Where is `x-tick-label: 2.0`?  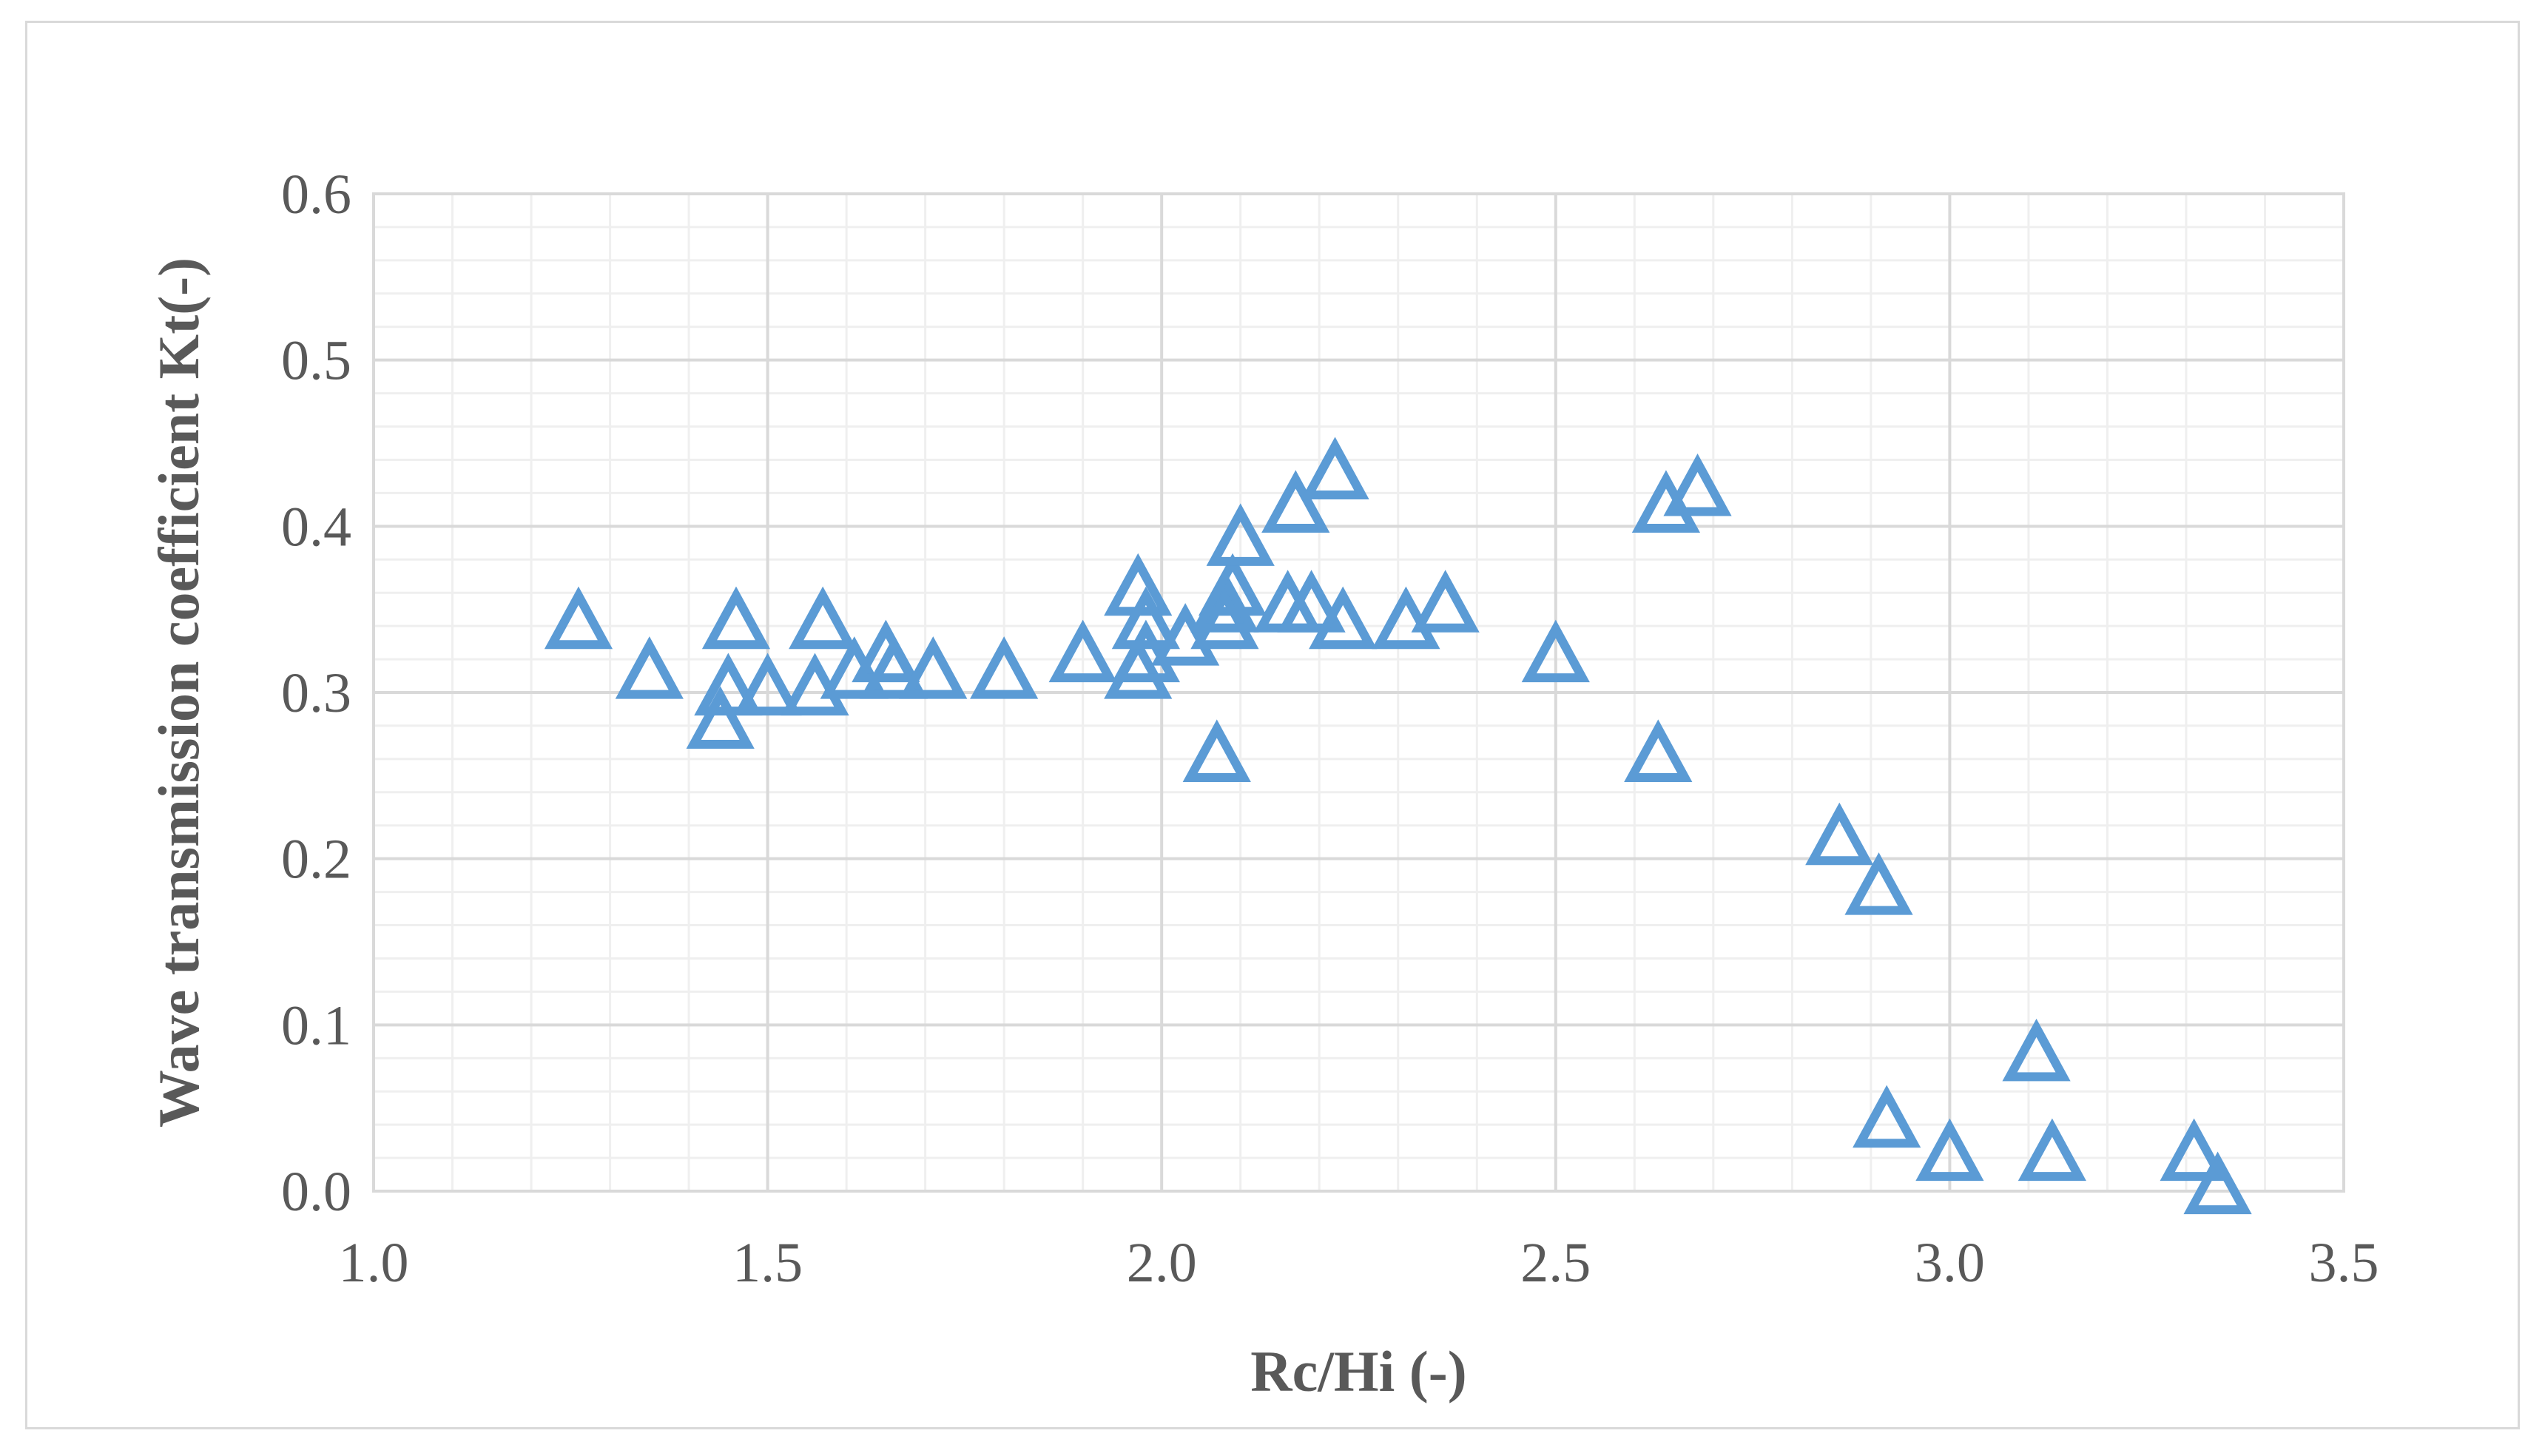 x-tick-label: 2.0 is located at coordinates (1162, 1263).